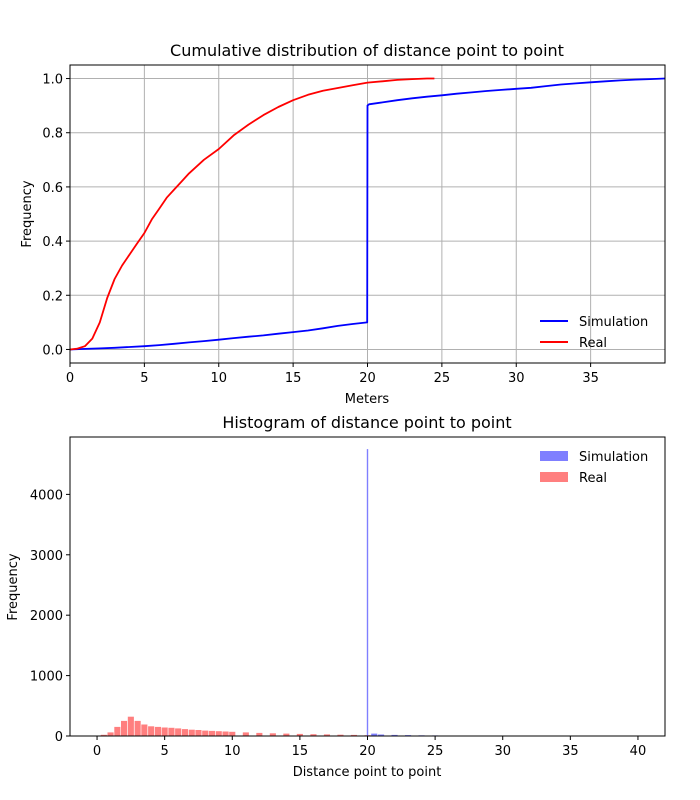  What do you see at coordinates (144, 378) in the screenshot?
I see `cdf-x-tick-label: 5` at bounding box center [144, 378].